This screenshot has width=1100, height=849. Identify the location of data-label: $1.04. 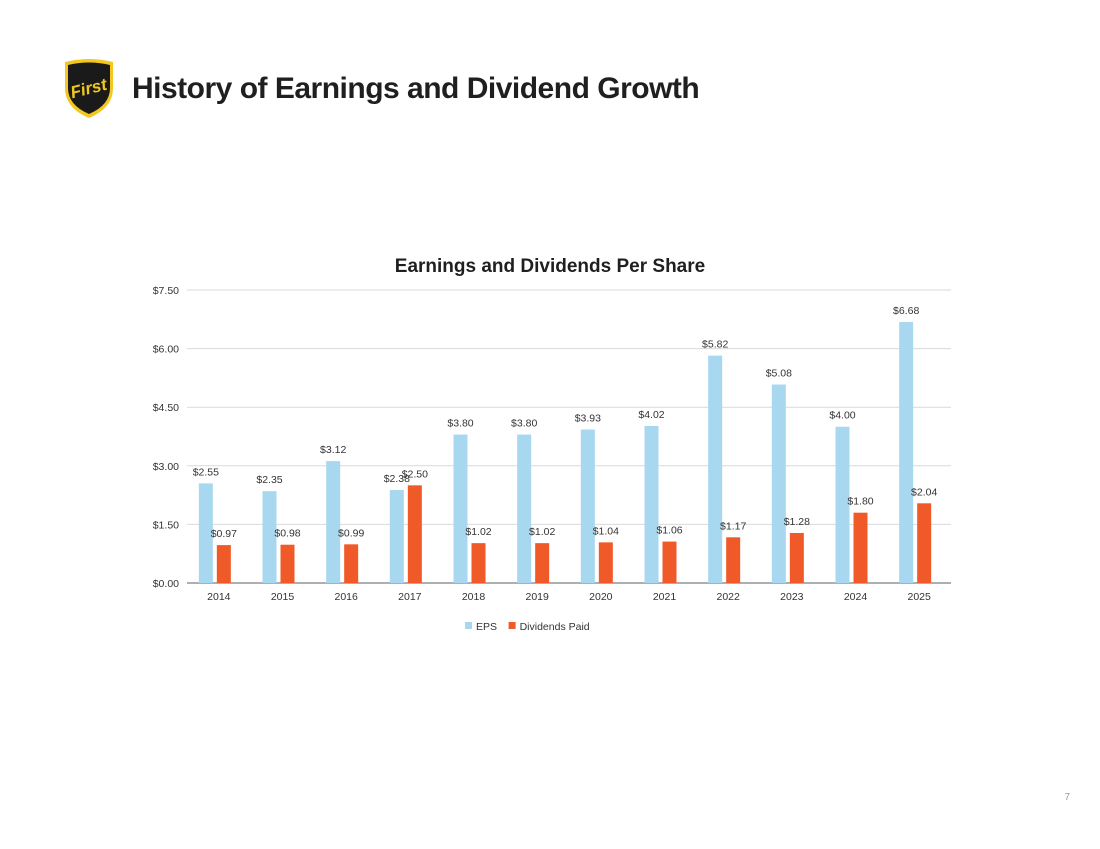
(606, 531).